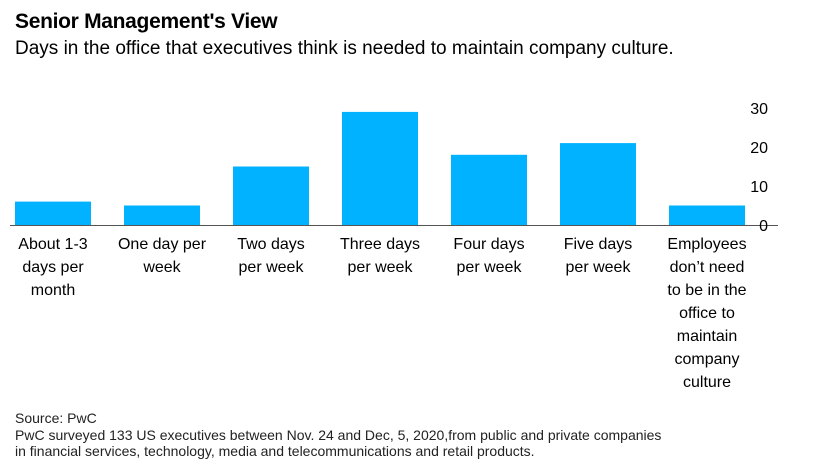 The height and width of the screenshot is (475, 814). I want to click on x-category-label: One day per week, so click(162, 256).